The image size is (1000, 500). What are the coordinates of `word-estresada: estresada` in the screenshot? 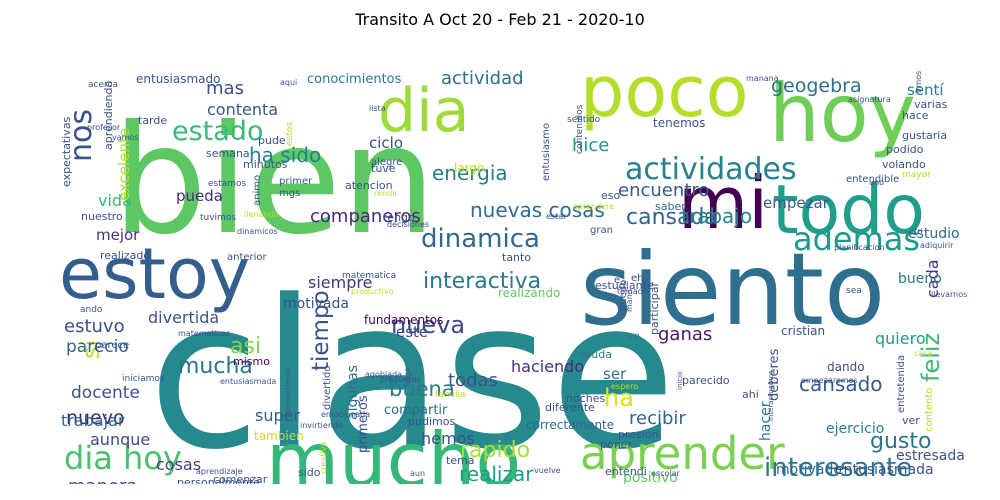 It's located at (930, 456).